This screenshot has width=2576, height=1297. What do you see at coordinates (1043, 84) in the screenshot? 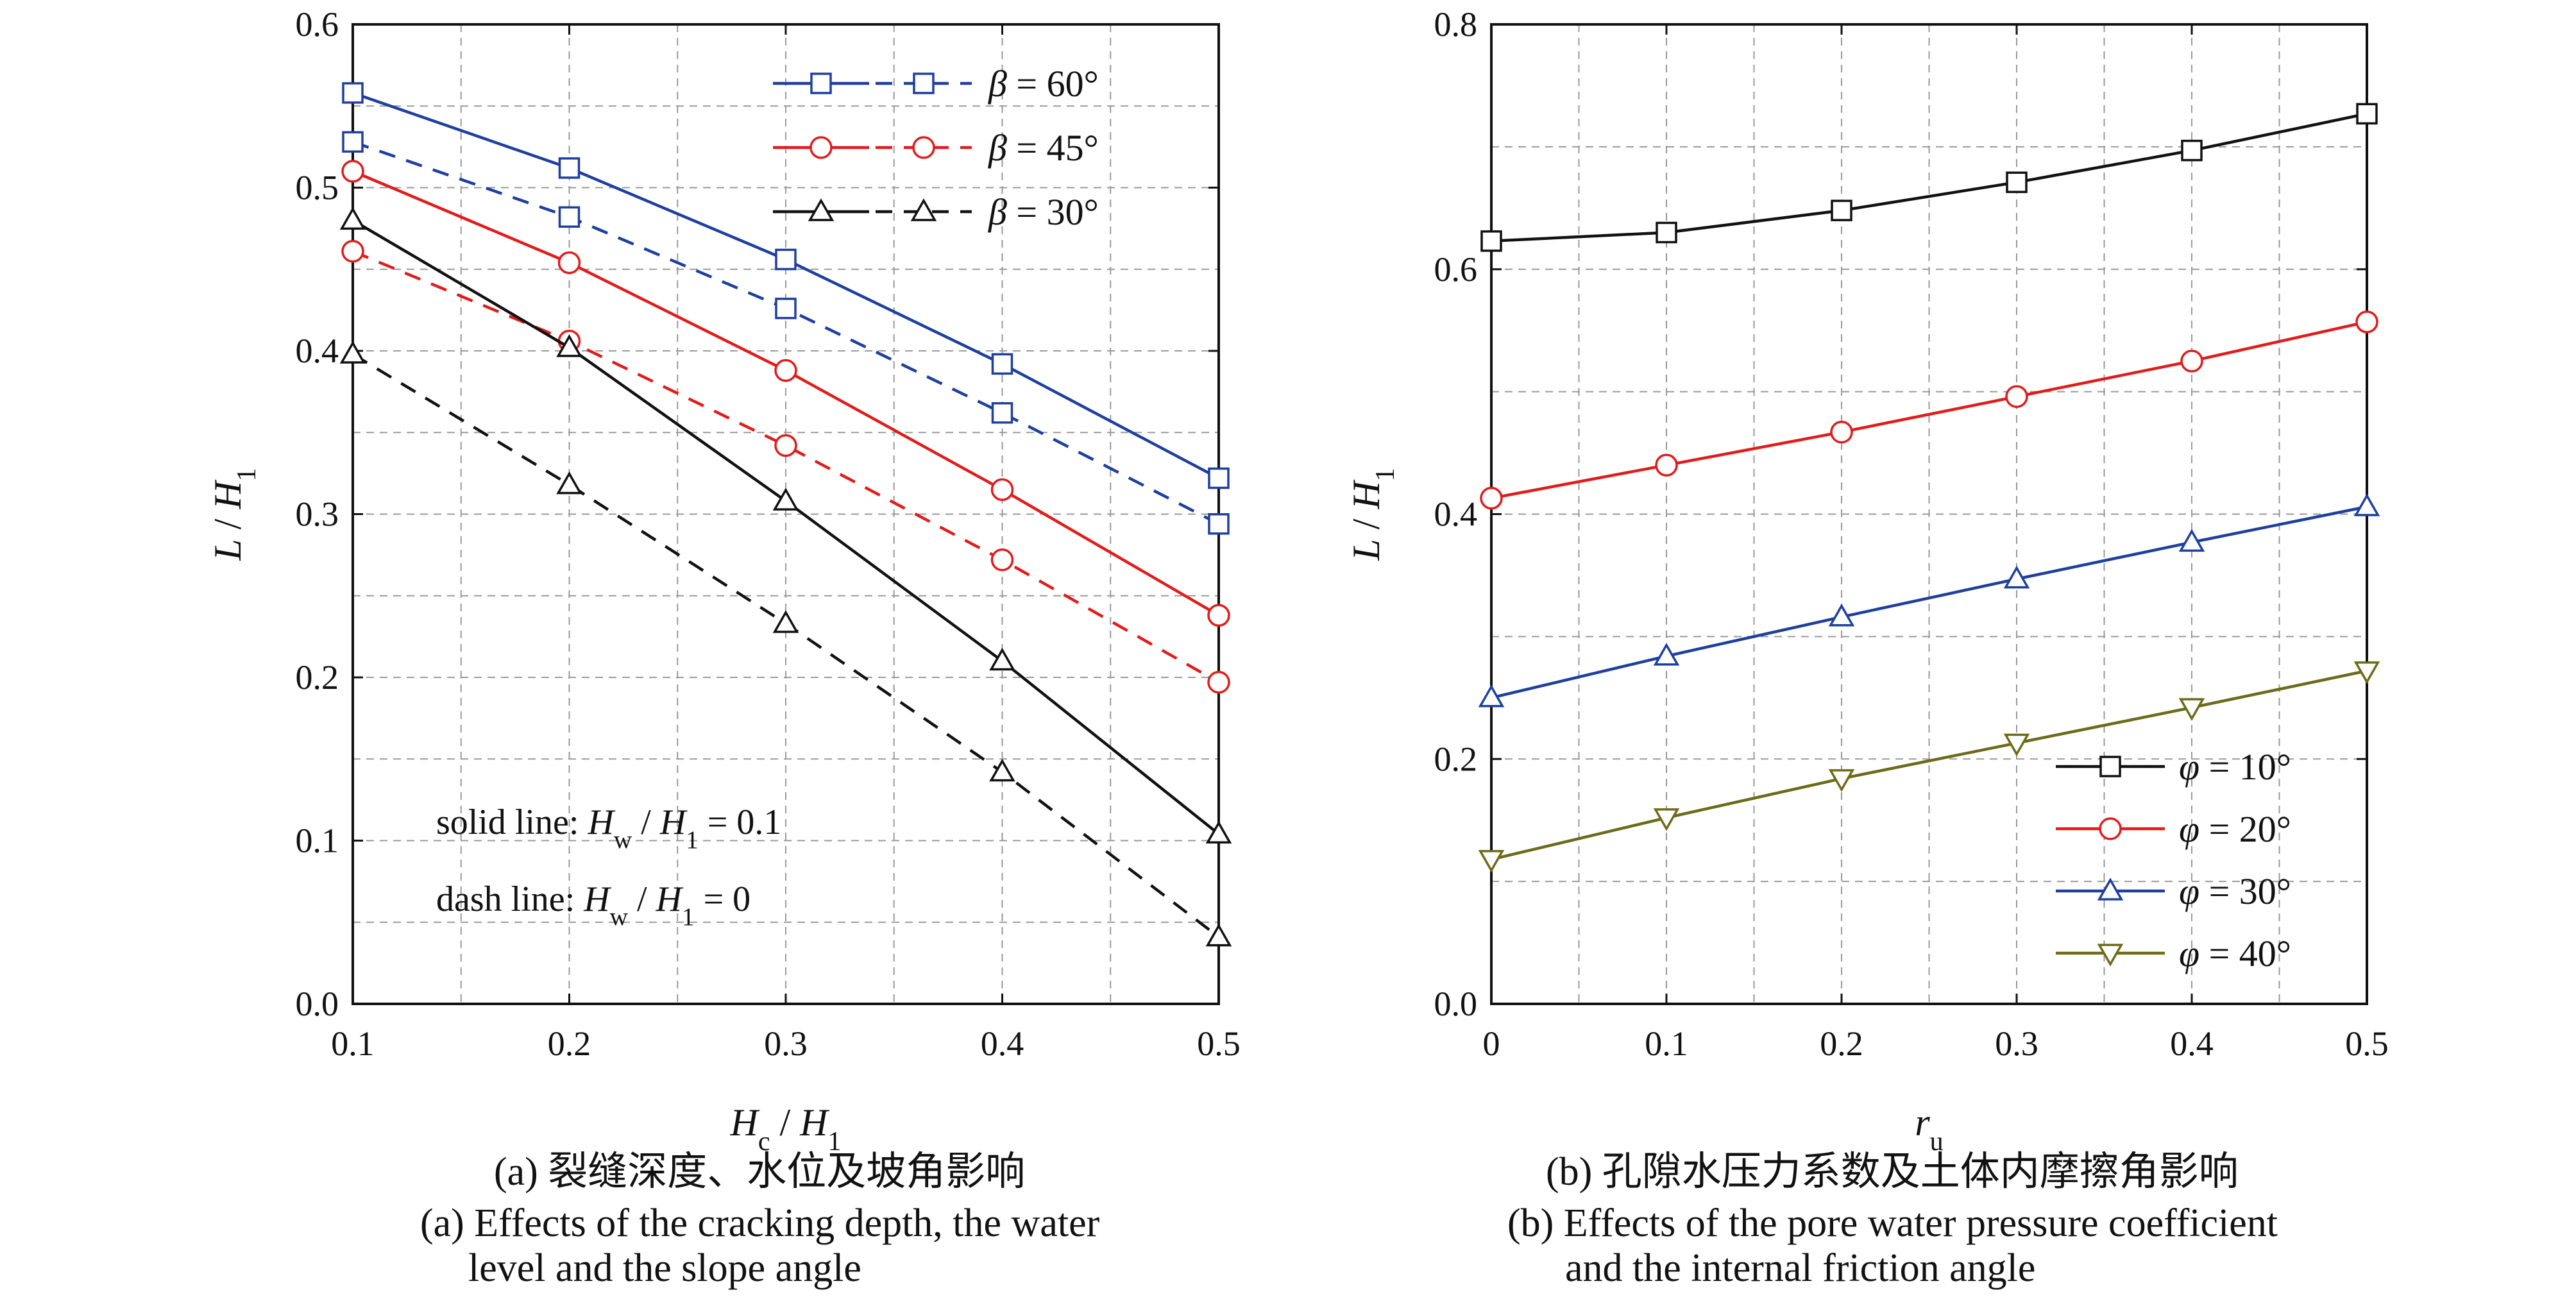
I see `legend-label: β = 60°` at bounding box center [1043, 84].